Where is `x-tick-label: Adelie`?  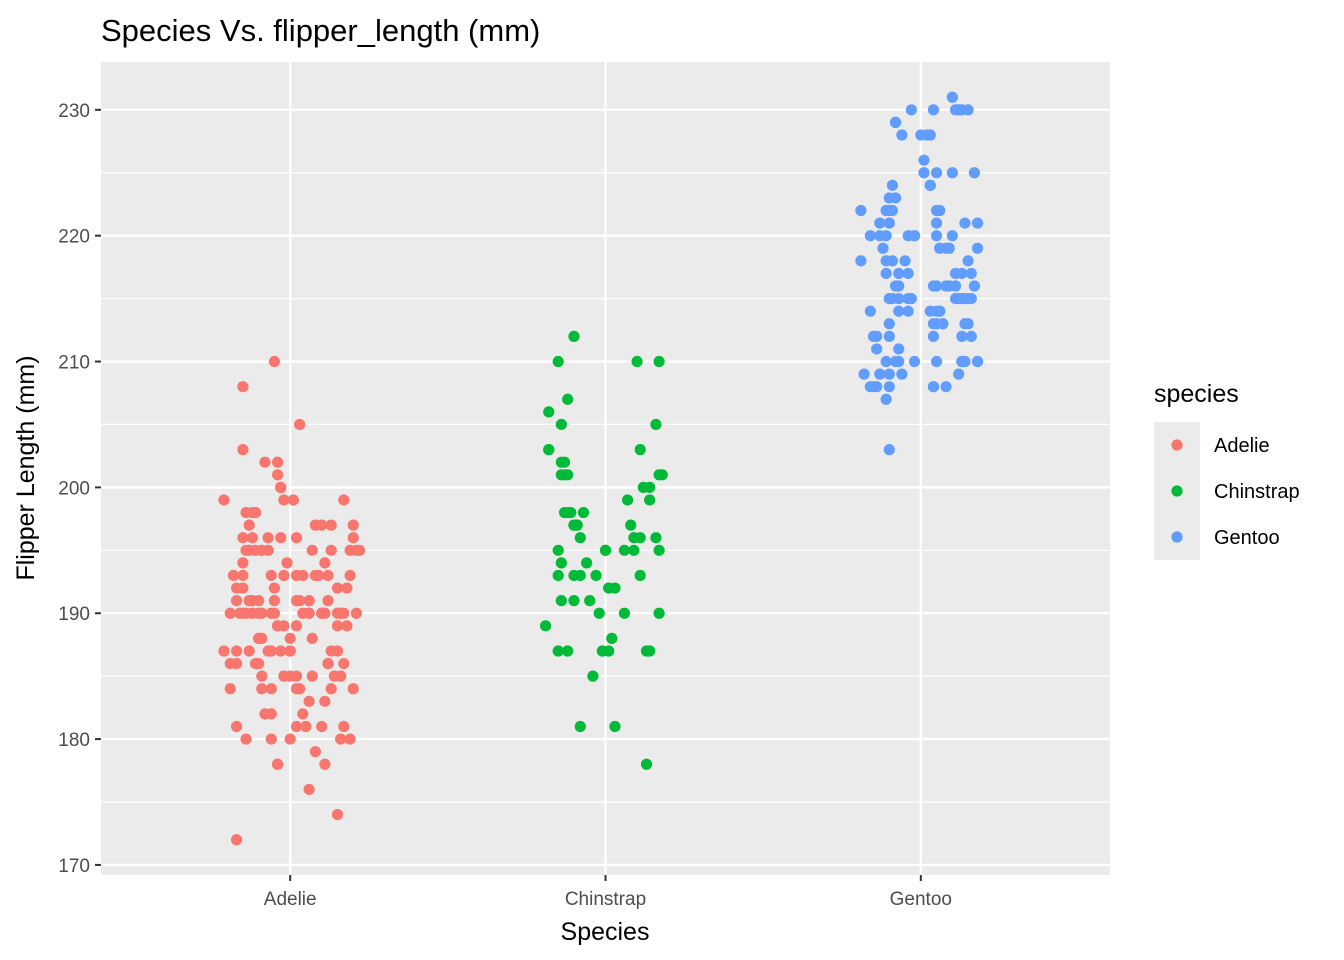
x-tick-label: Adelie is located at coordinates (290, 899).